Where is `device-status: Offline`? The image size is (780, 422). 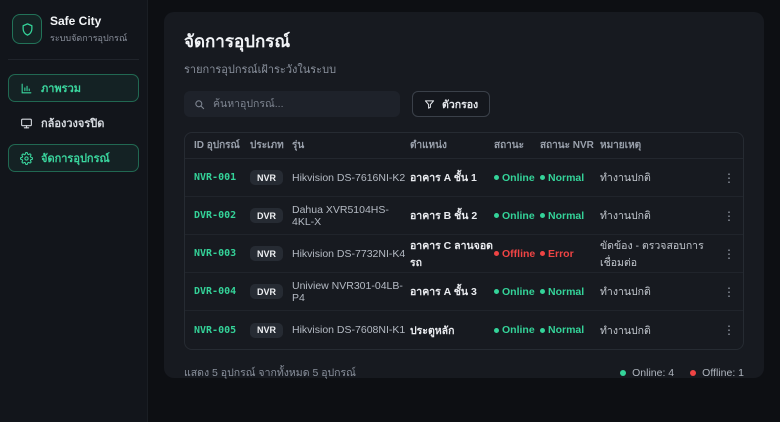
device-status: Offline is located at coordinates (517, 254).